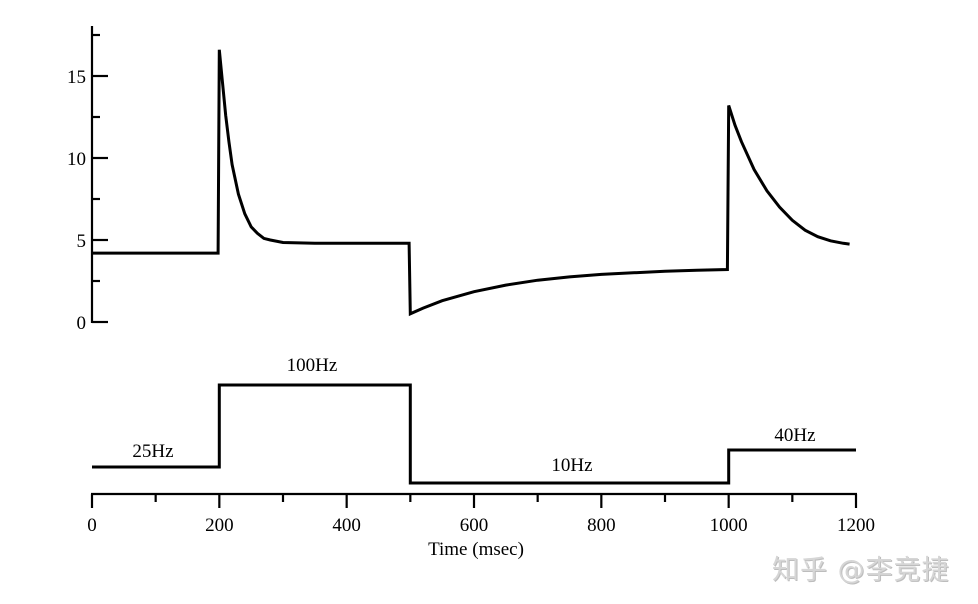 The height and width of the screenshot is (604, 978). What do you see at coordinates (474, 434) in the screenshot?
I see `stimulus-trace` at bounding box center [474, 434].